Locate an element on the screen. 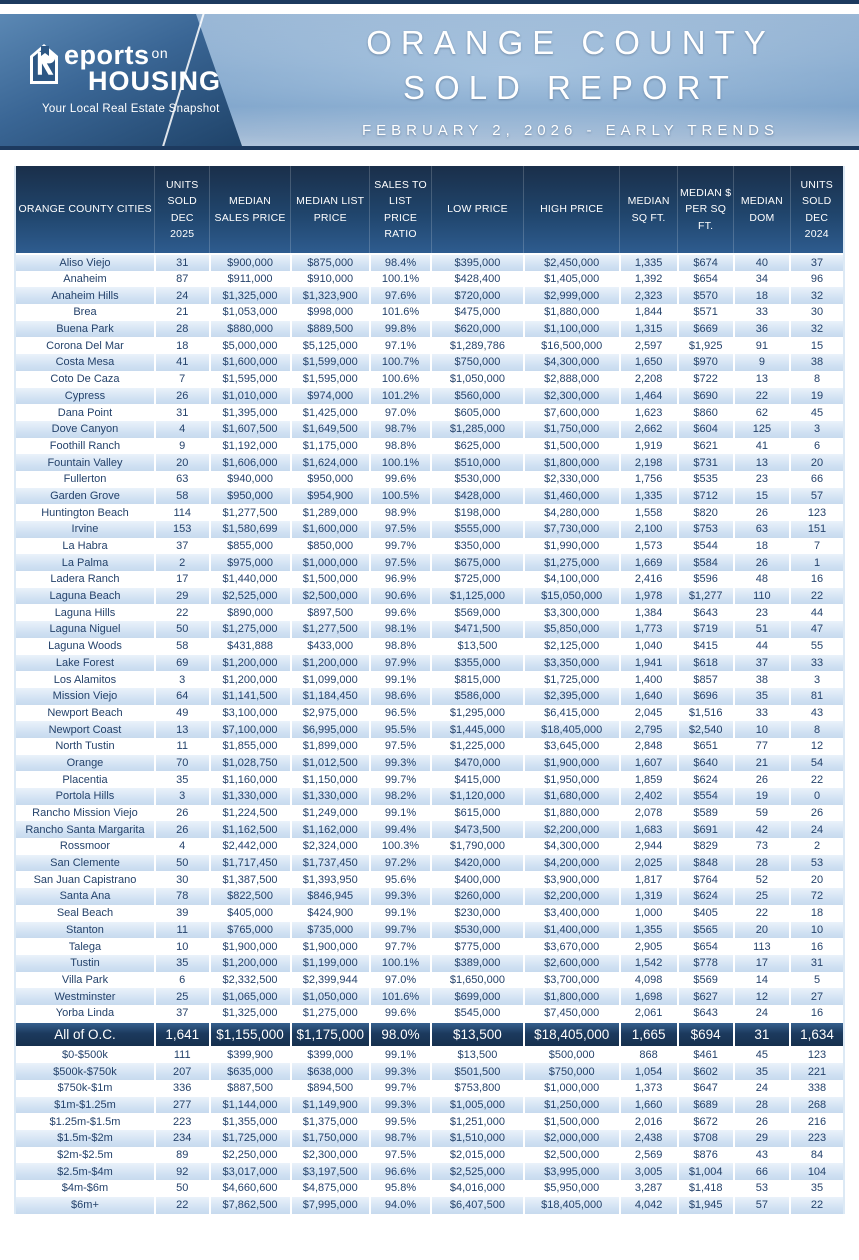 The height and width of the screenshot is (1260, 859). table-cell: 48 is located at coordinates (762, 579).